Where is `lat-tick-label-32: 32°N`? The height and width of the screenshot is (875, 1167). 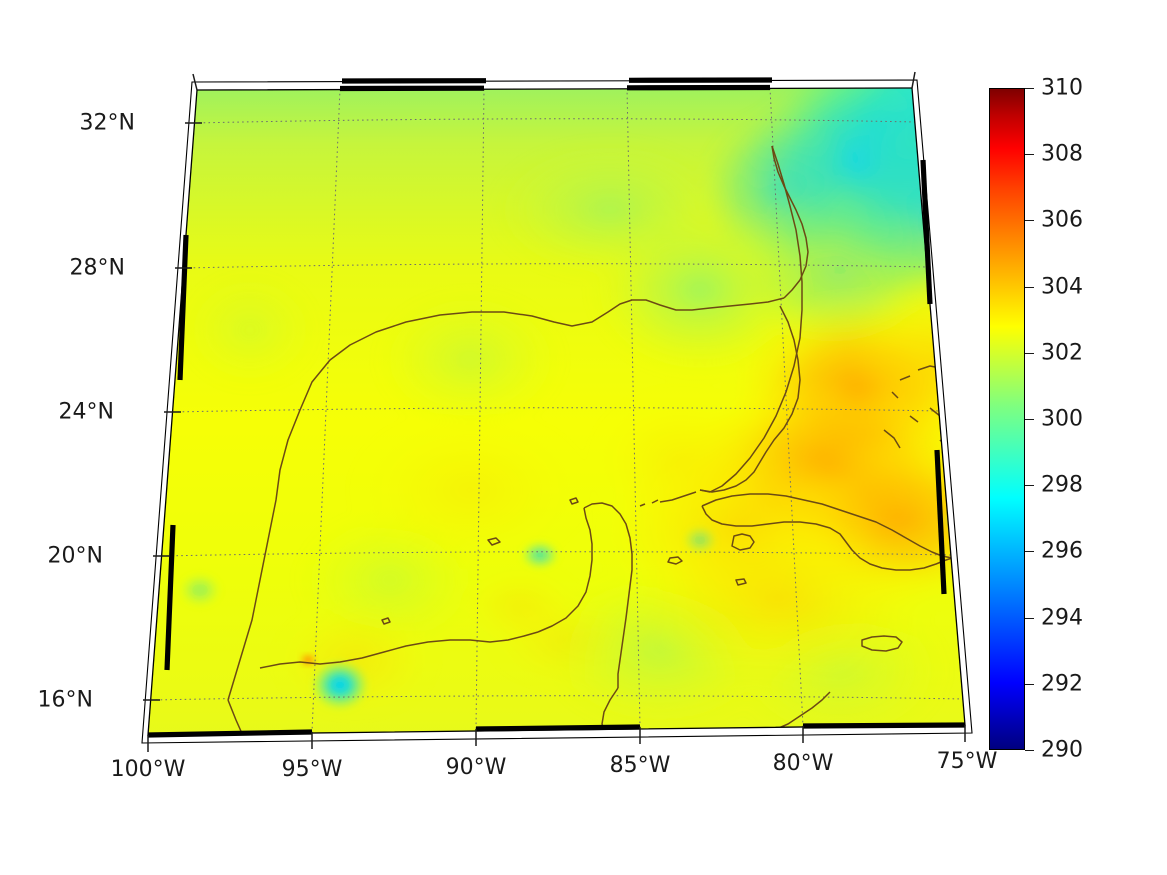 lat-tick-label-32: 32°N is located at coordinates (107, 123).